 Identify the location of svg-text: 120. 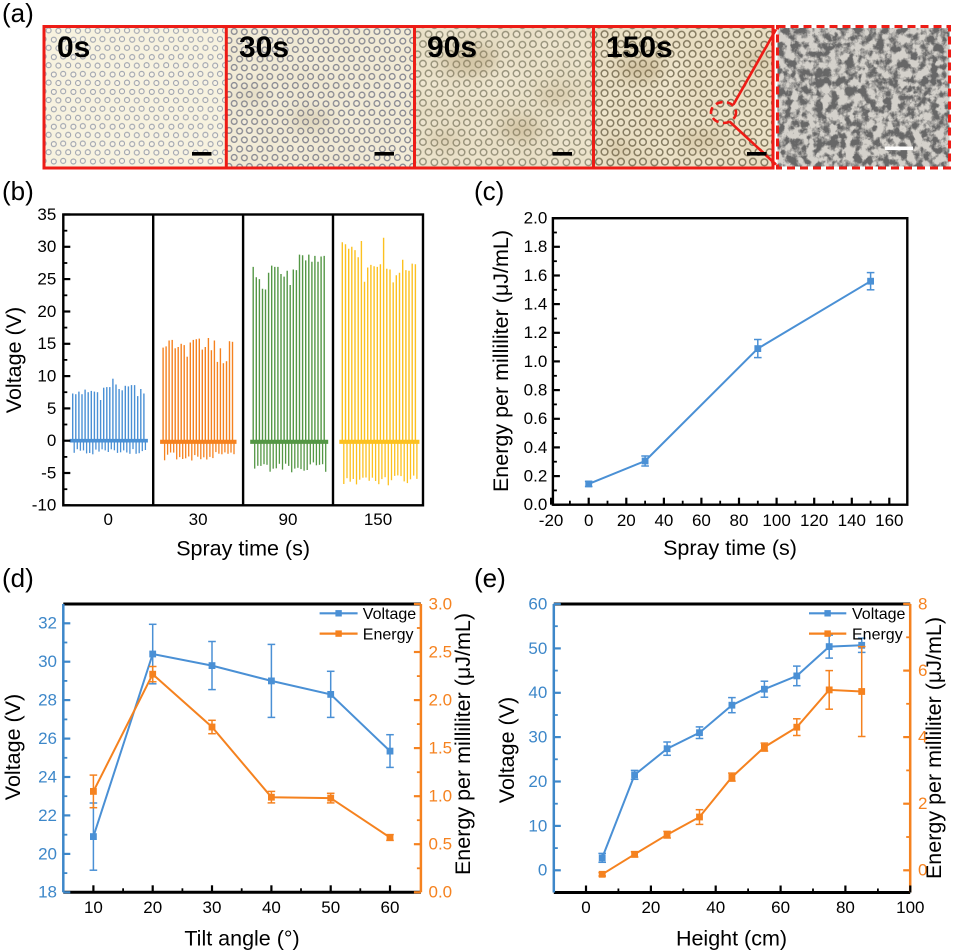
(814, 520).